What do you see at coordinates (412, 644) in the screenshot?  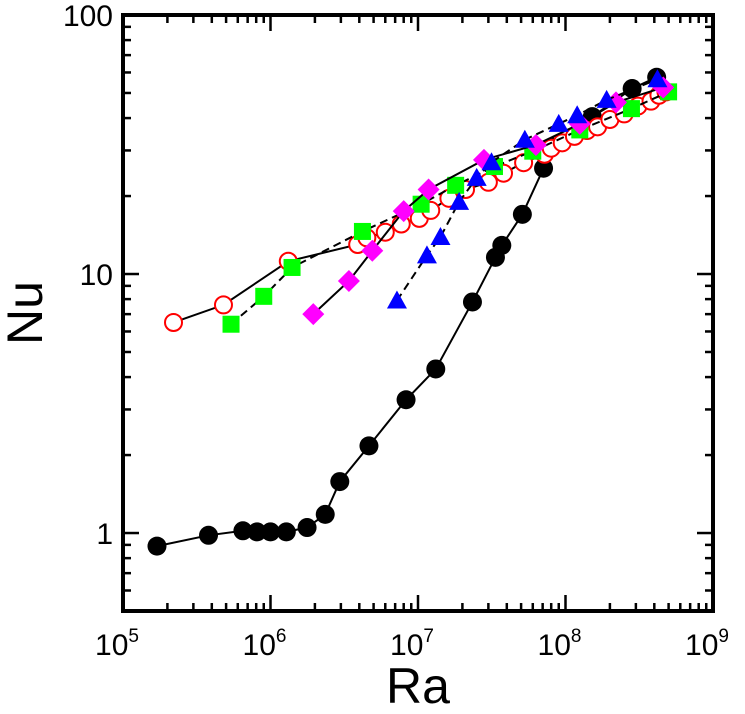 I see `x-tick-label: 10⁷` at bounding box center [412, 644].